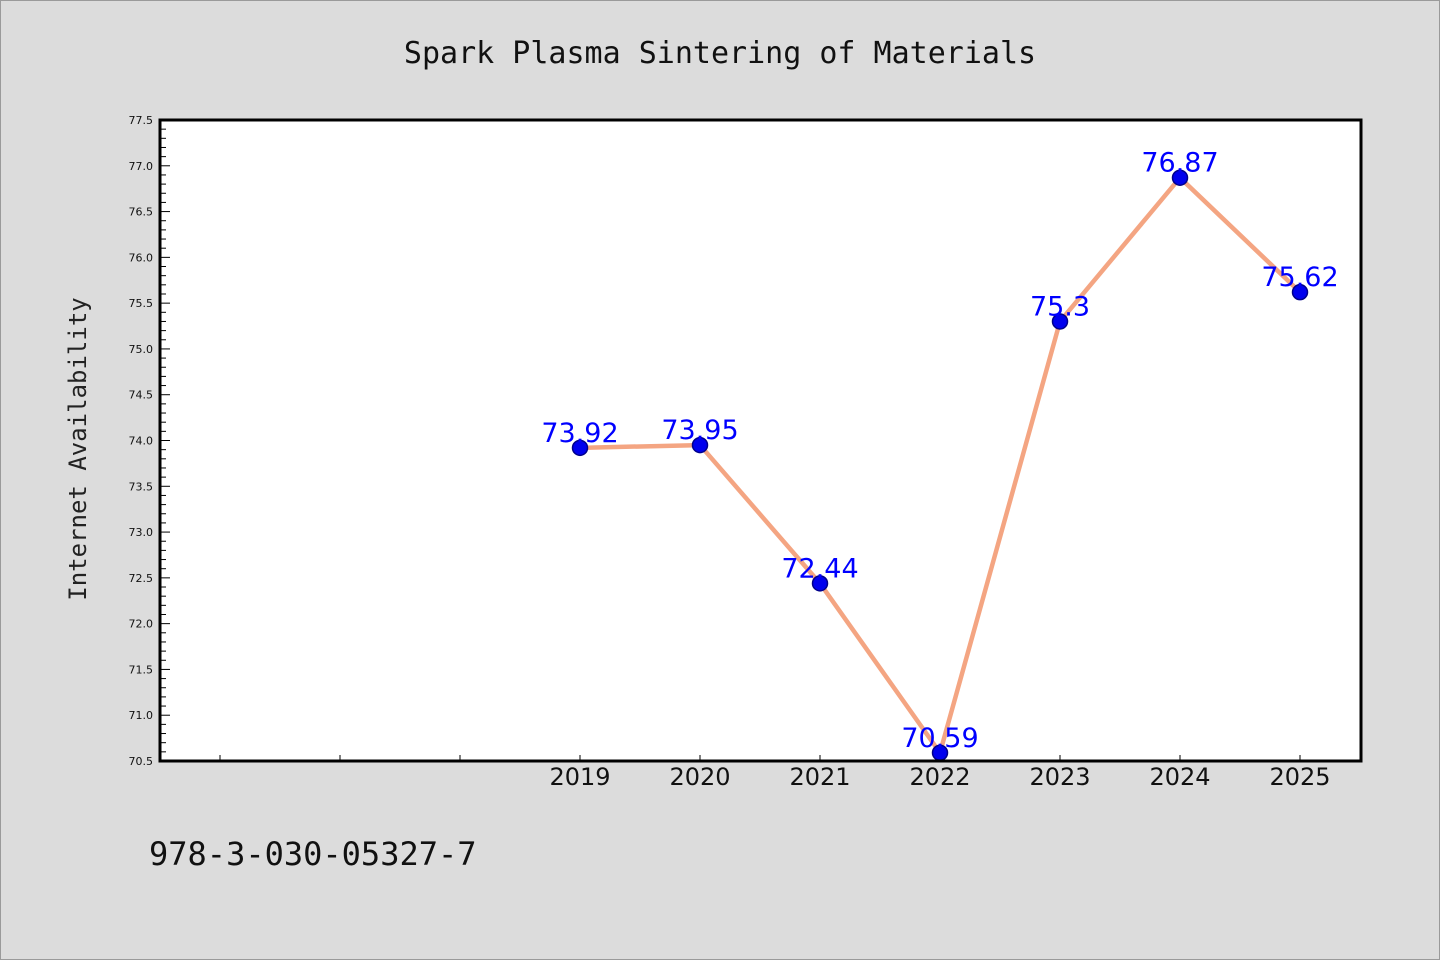 The width and height of the screenshot is (1440, 960). I want to click on x-tick-label: 2025, so click(1299, 777).